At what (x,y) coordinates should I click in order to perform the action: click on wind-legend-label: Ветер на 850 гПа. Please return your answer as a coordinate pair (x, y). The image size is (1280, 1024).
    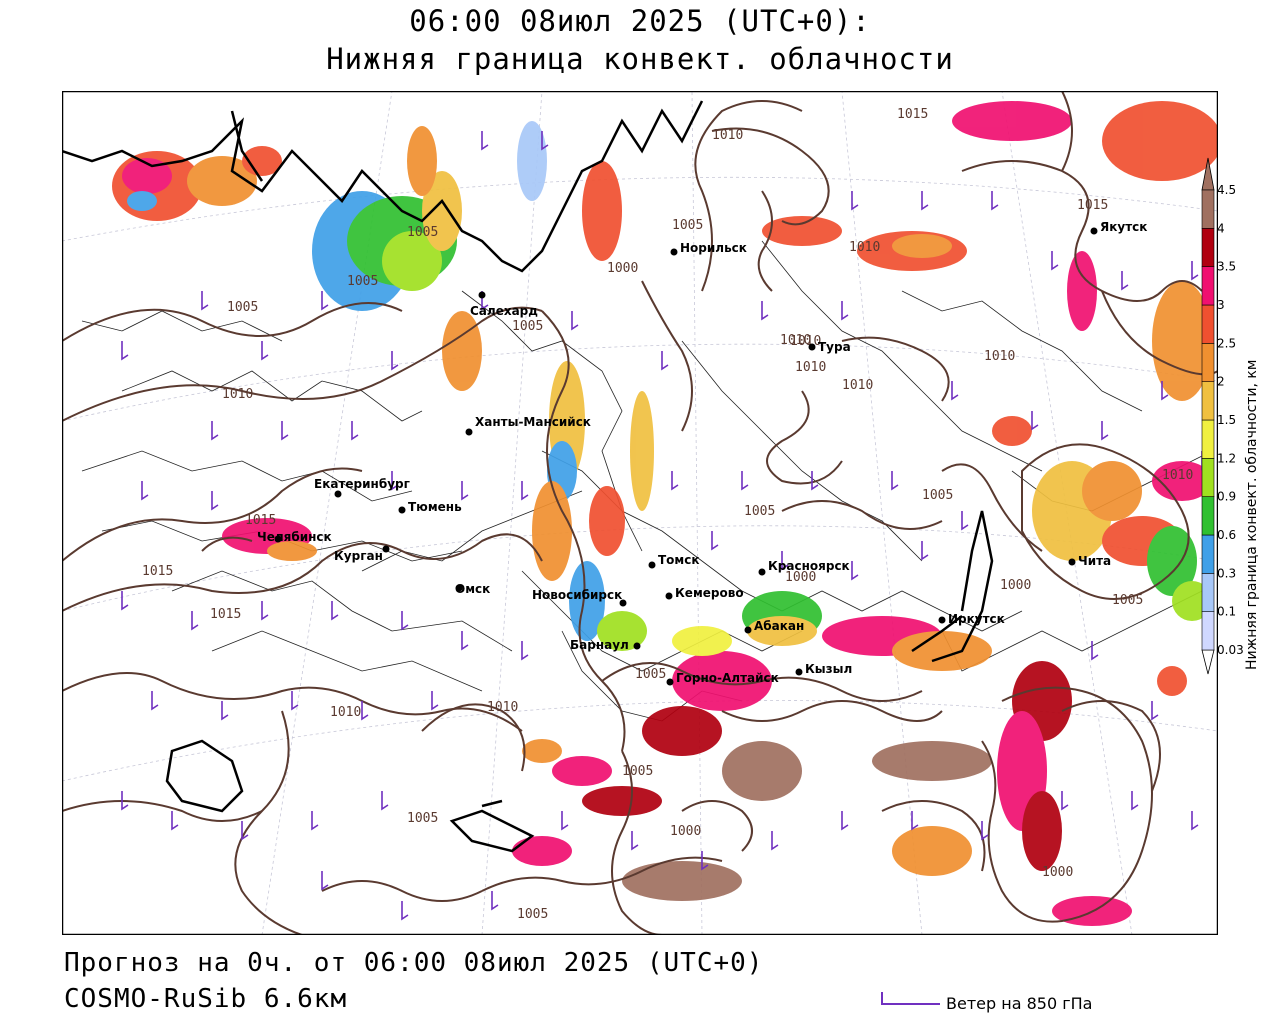
    Looking at the image, I should click on (1019, 1003).